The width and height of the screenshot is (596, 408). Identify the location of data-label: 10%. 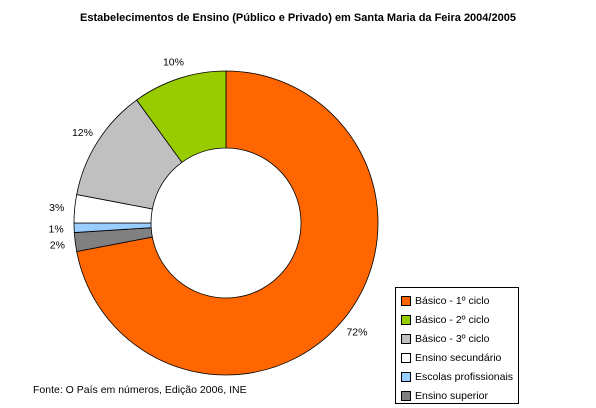
(173, 62).